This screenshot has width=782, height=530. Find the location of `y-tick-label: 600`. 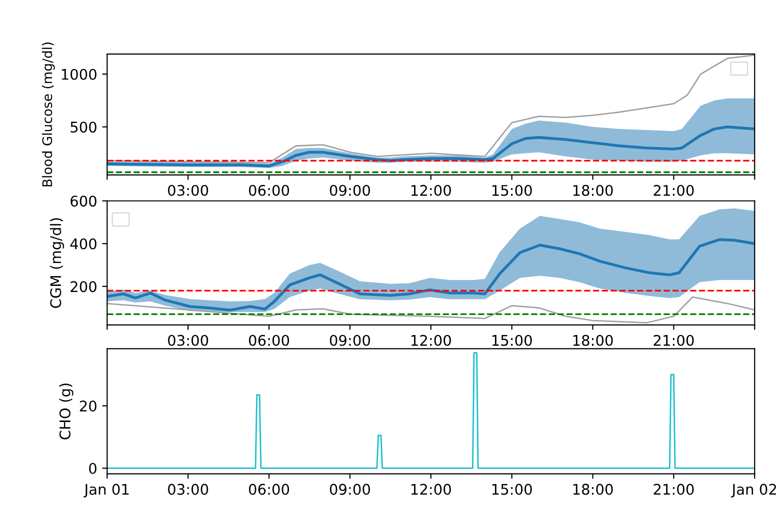

y-tick-label: 600 is located at coordinates (83, 201).